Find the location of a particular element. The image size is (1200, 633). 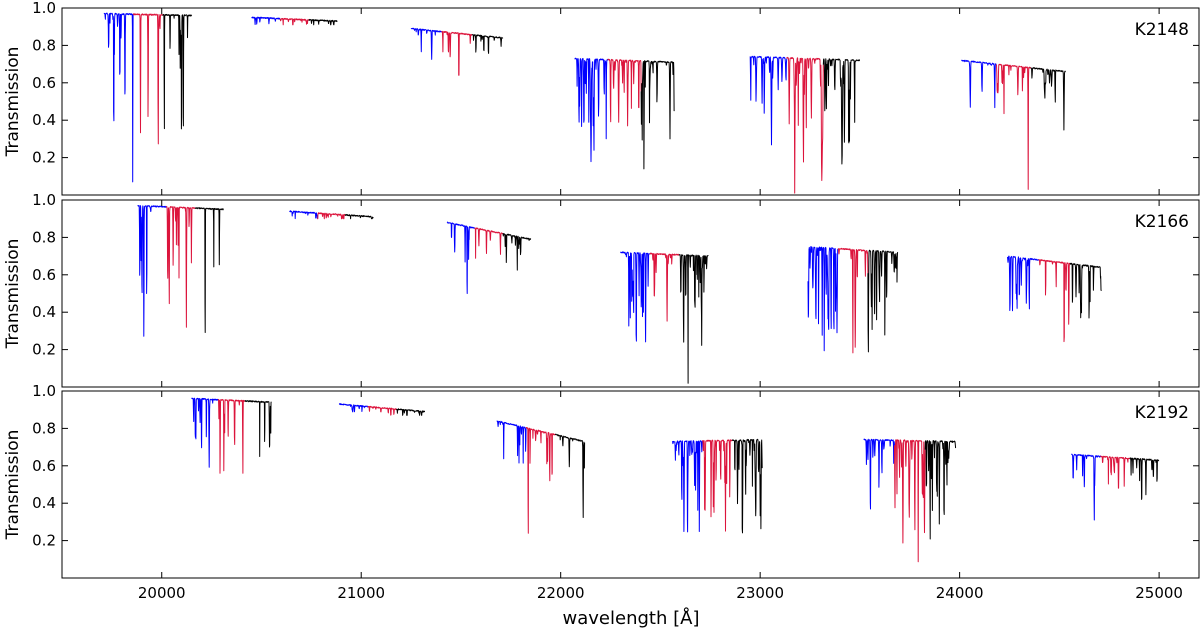

x-tick-label: 24000 is located at coordinates (960, 593).